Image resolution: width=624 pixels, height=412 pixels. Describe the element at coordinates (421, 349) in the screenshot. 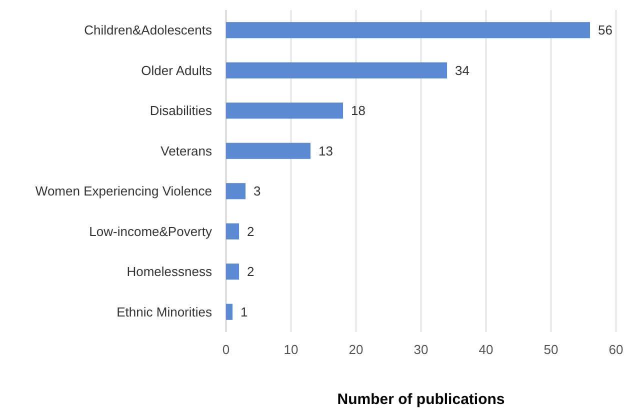

I see `x-tick-label: 30` at that location.